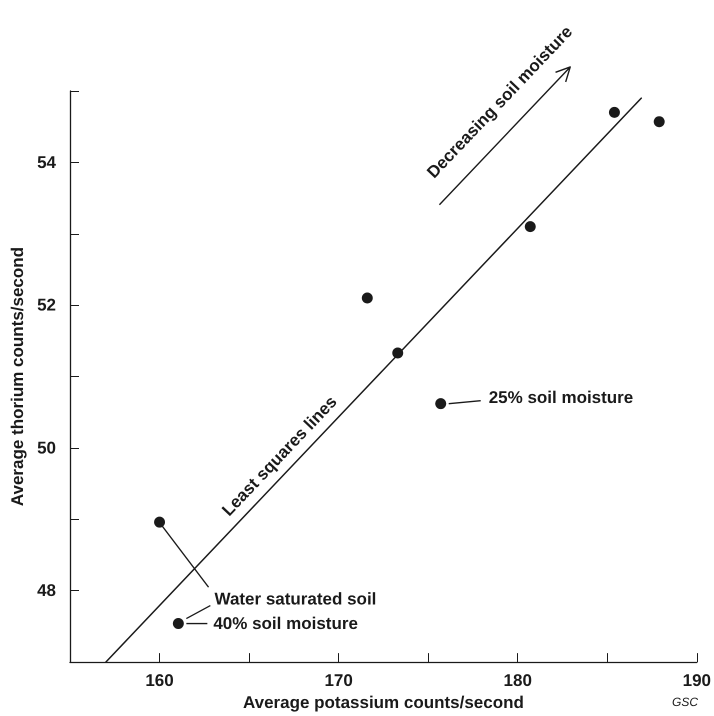 Image resolution: width=714 pixels, height=716 pixels. Describe the element at coordinates (285, 624) in the screenshot. I see `annotation: 40% soil moisture` at that location.